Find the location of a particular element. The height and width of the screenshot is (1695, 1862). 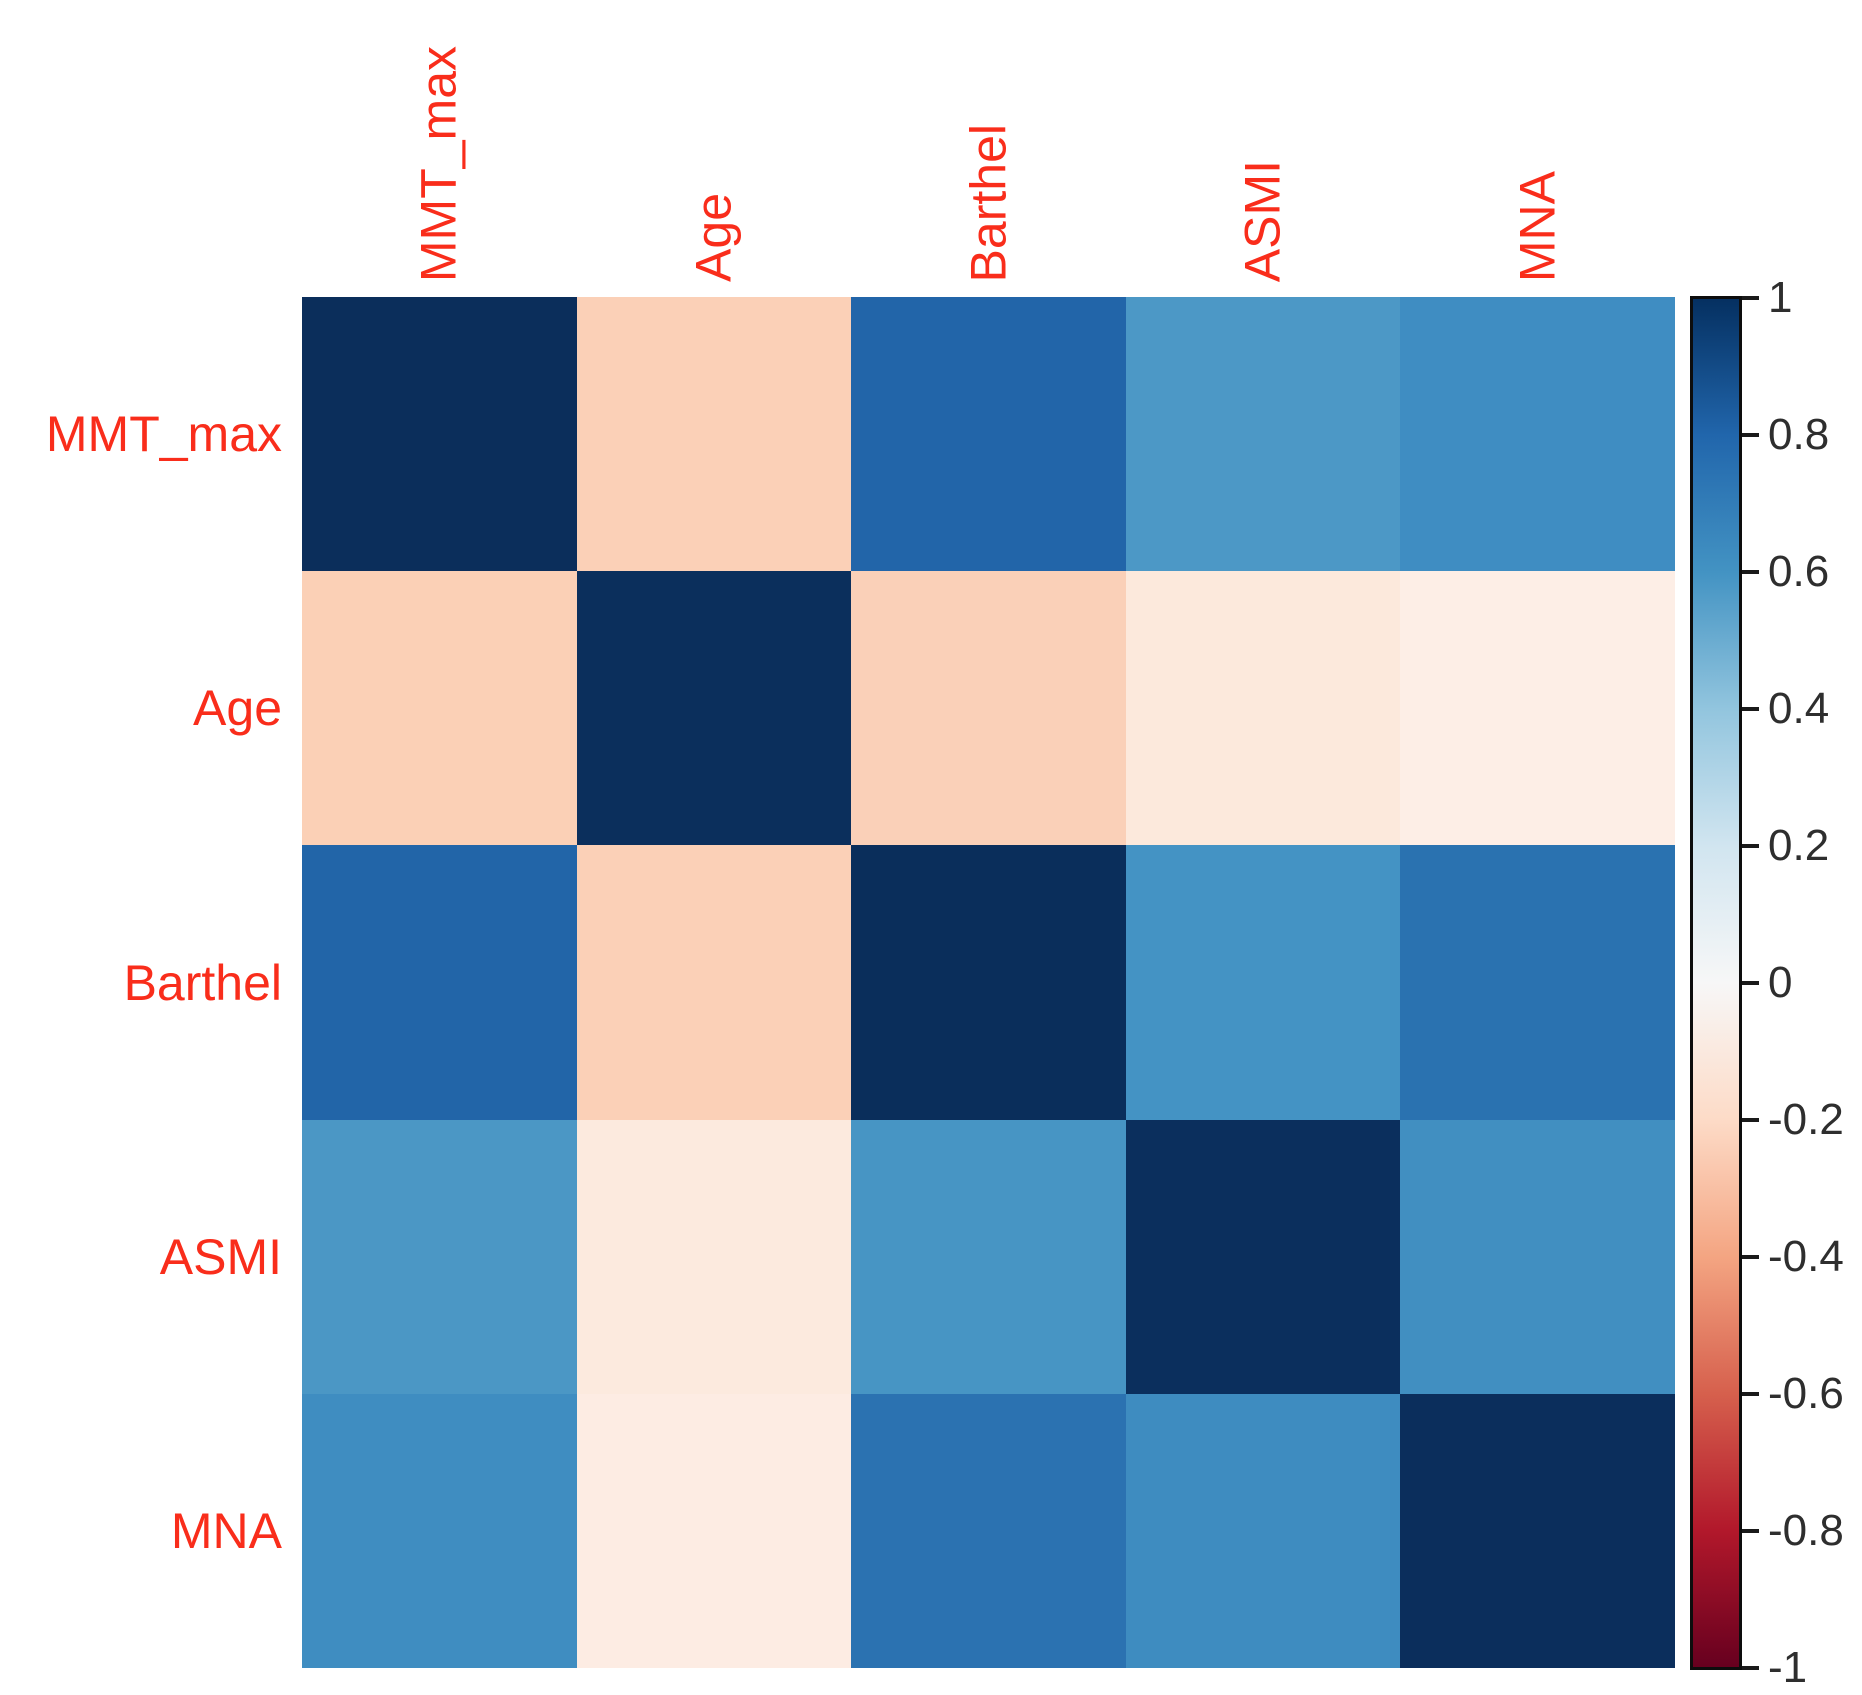

heatmap-cell-Age-Barthel is located at coordinates (988, 708).